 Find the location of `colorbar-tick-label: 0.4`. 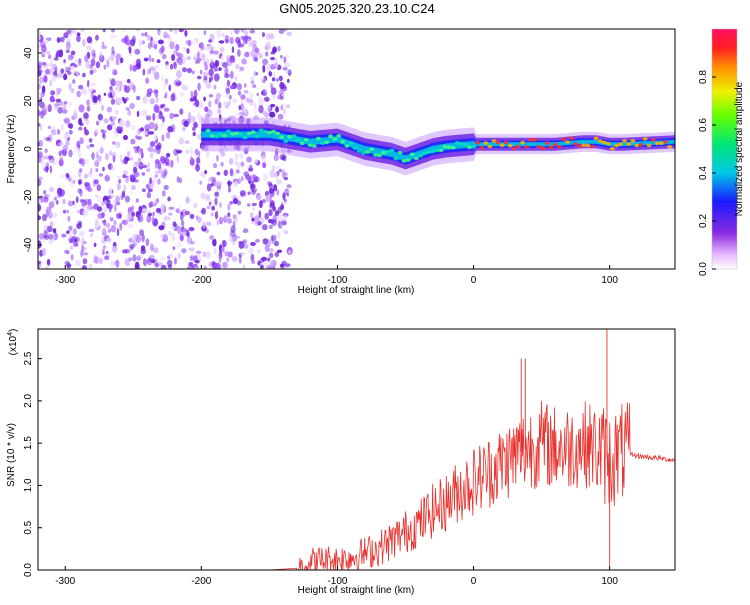

colorbar-tick-label: 0.4 is located at coordinates (703, 173).